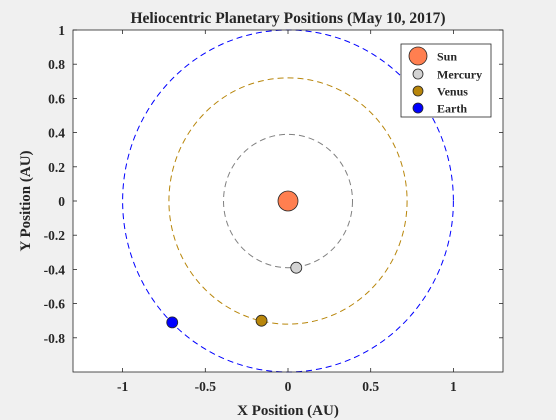 Image resolution: width=556 pixels, height=420 pixels. What do you see at coordinates (206, 386) in the screenshot?
I see `x-tick-label: -0.5` at bounding box center [206, 386].